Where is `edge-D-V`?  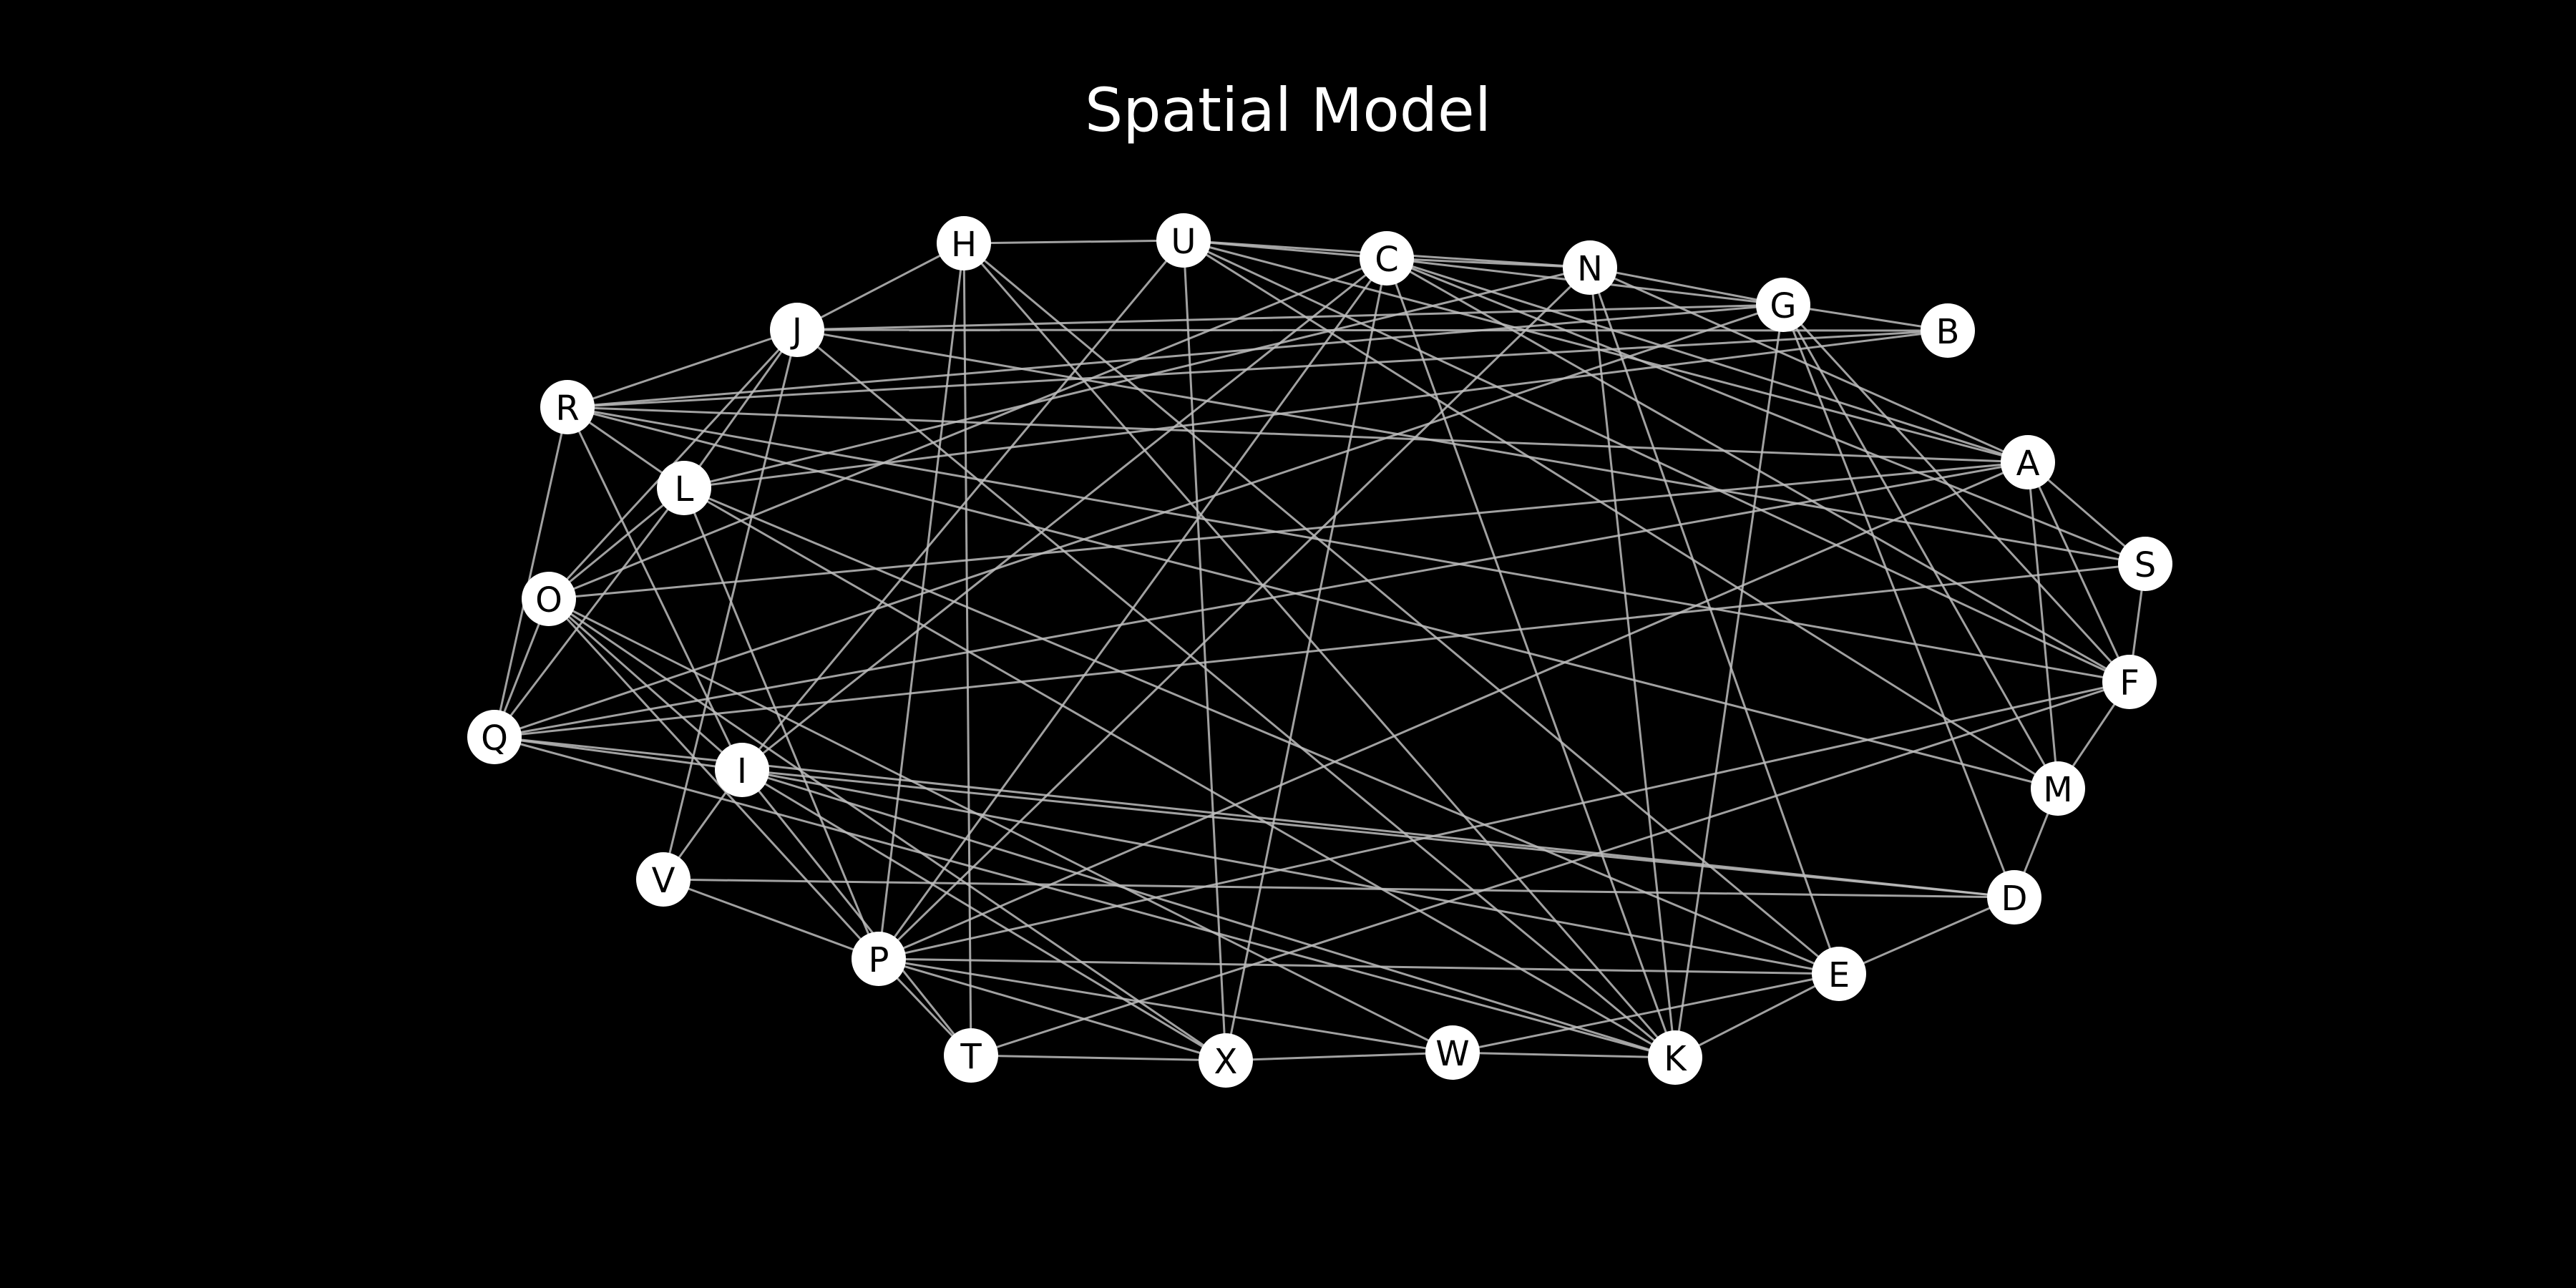 edge-D-V is located at coordinates (1339, 888).